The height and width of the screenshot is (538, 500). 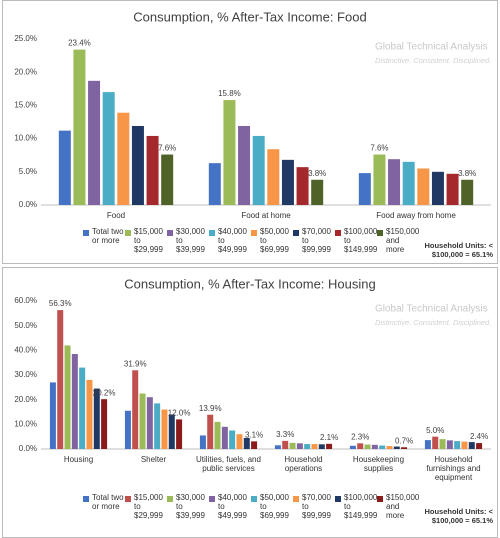 I want to click on y-tick-label: 5.0%, so click(x=28, y=171).